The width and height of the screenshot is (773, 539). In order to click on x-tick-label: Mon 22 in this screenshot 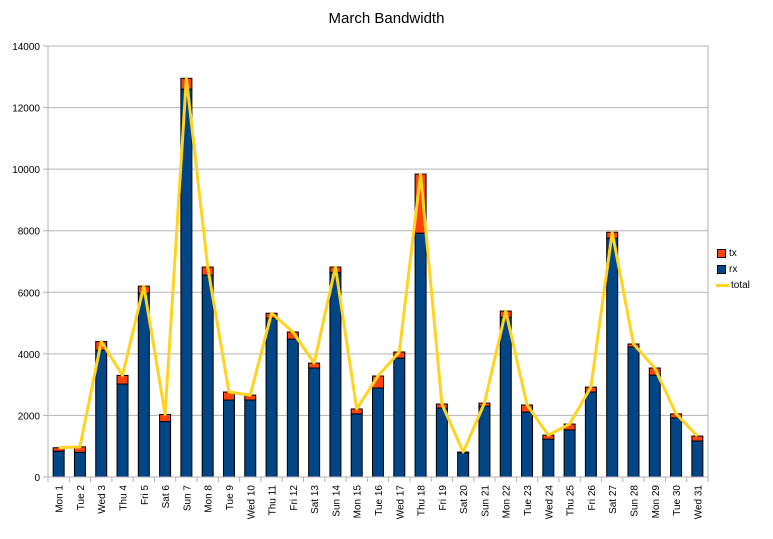, I will do `click(507, 502)`.